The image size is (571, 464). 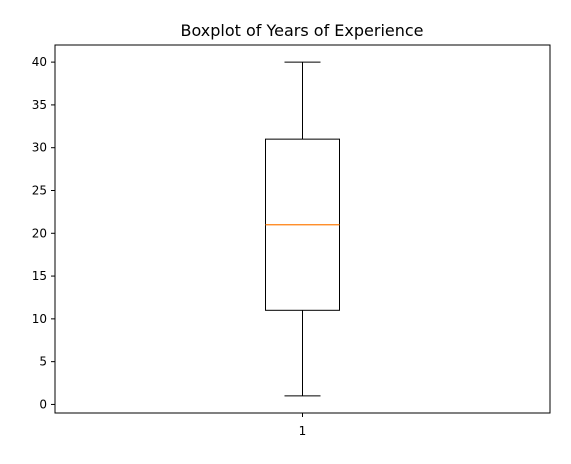 I want to click on y-tick-label: 0, so click(x=43, y=404).